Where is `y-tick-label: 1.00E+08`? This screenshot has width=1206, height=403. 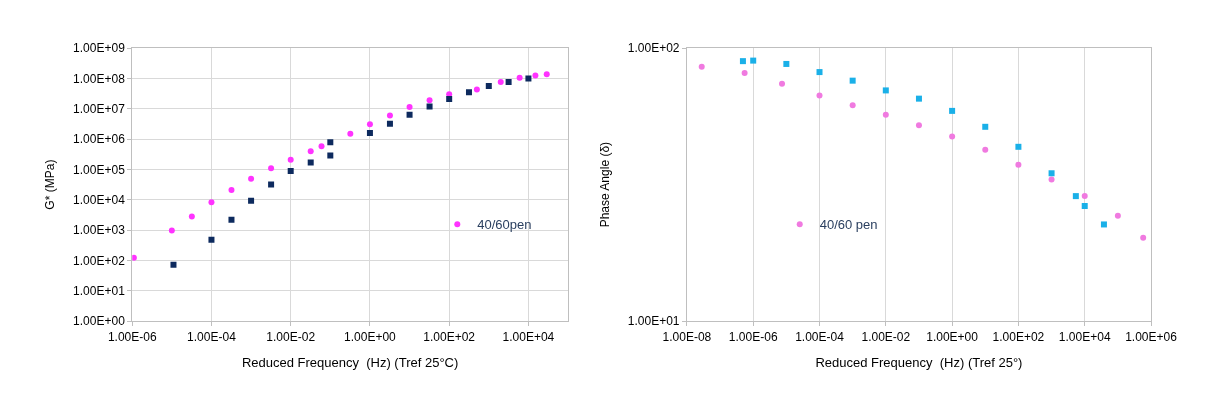
y-tick-label: 1.00E+08 is located at coordinates (99, 78).